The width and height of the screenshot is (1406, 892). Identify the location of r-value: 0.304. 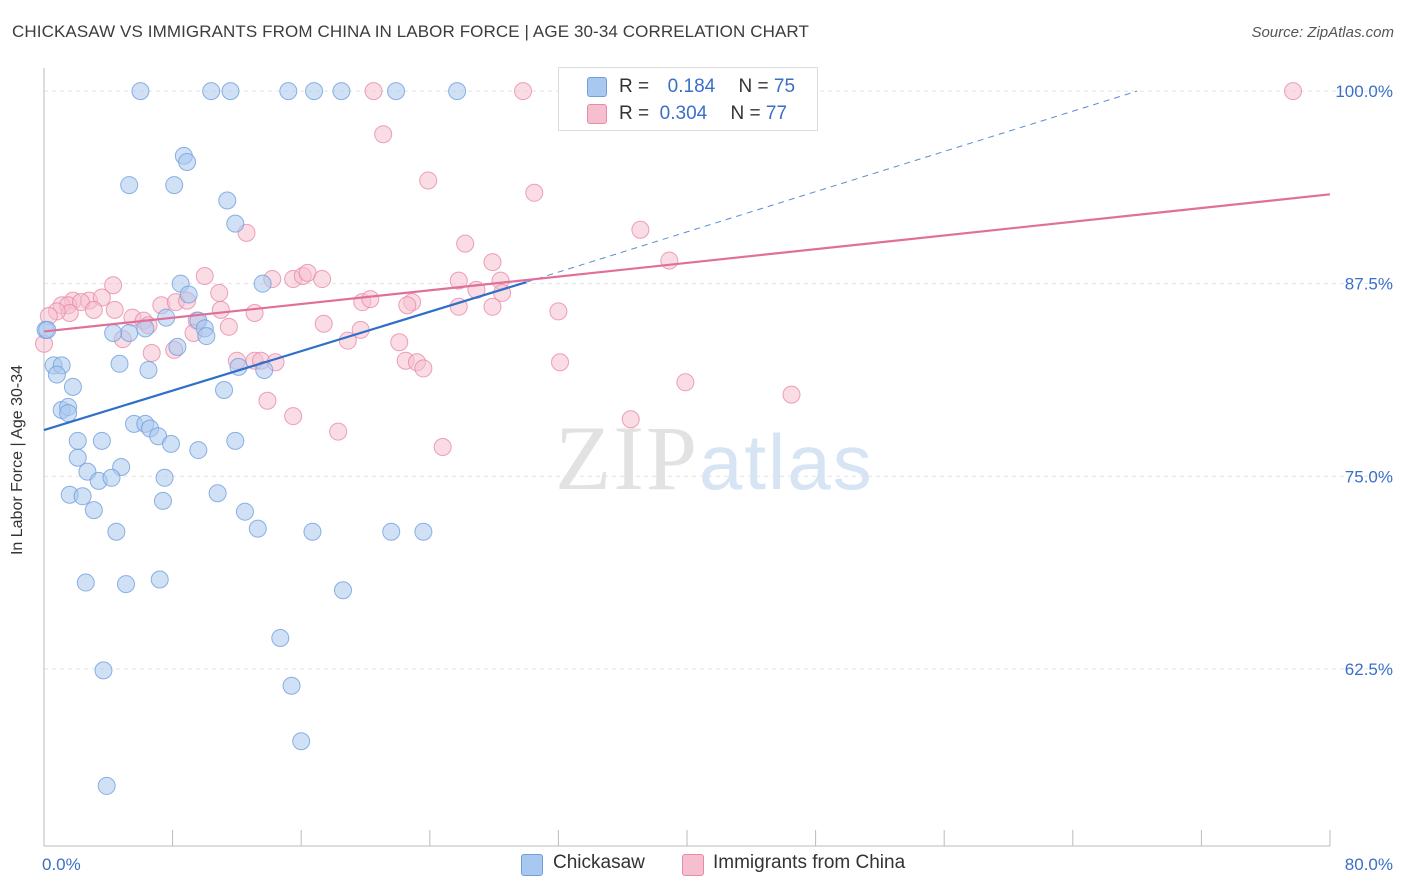
(683, 113).